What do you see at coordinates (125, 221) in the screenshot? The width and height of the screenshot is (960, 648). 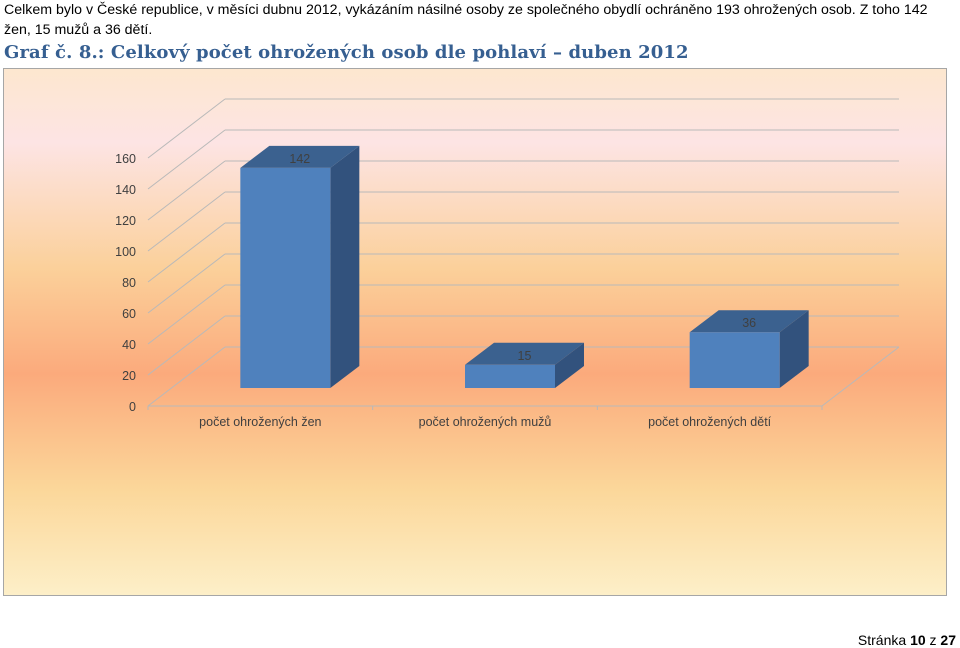 I see `y-tick-label: 120` at bounding box center [125, 221].